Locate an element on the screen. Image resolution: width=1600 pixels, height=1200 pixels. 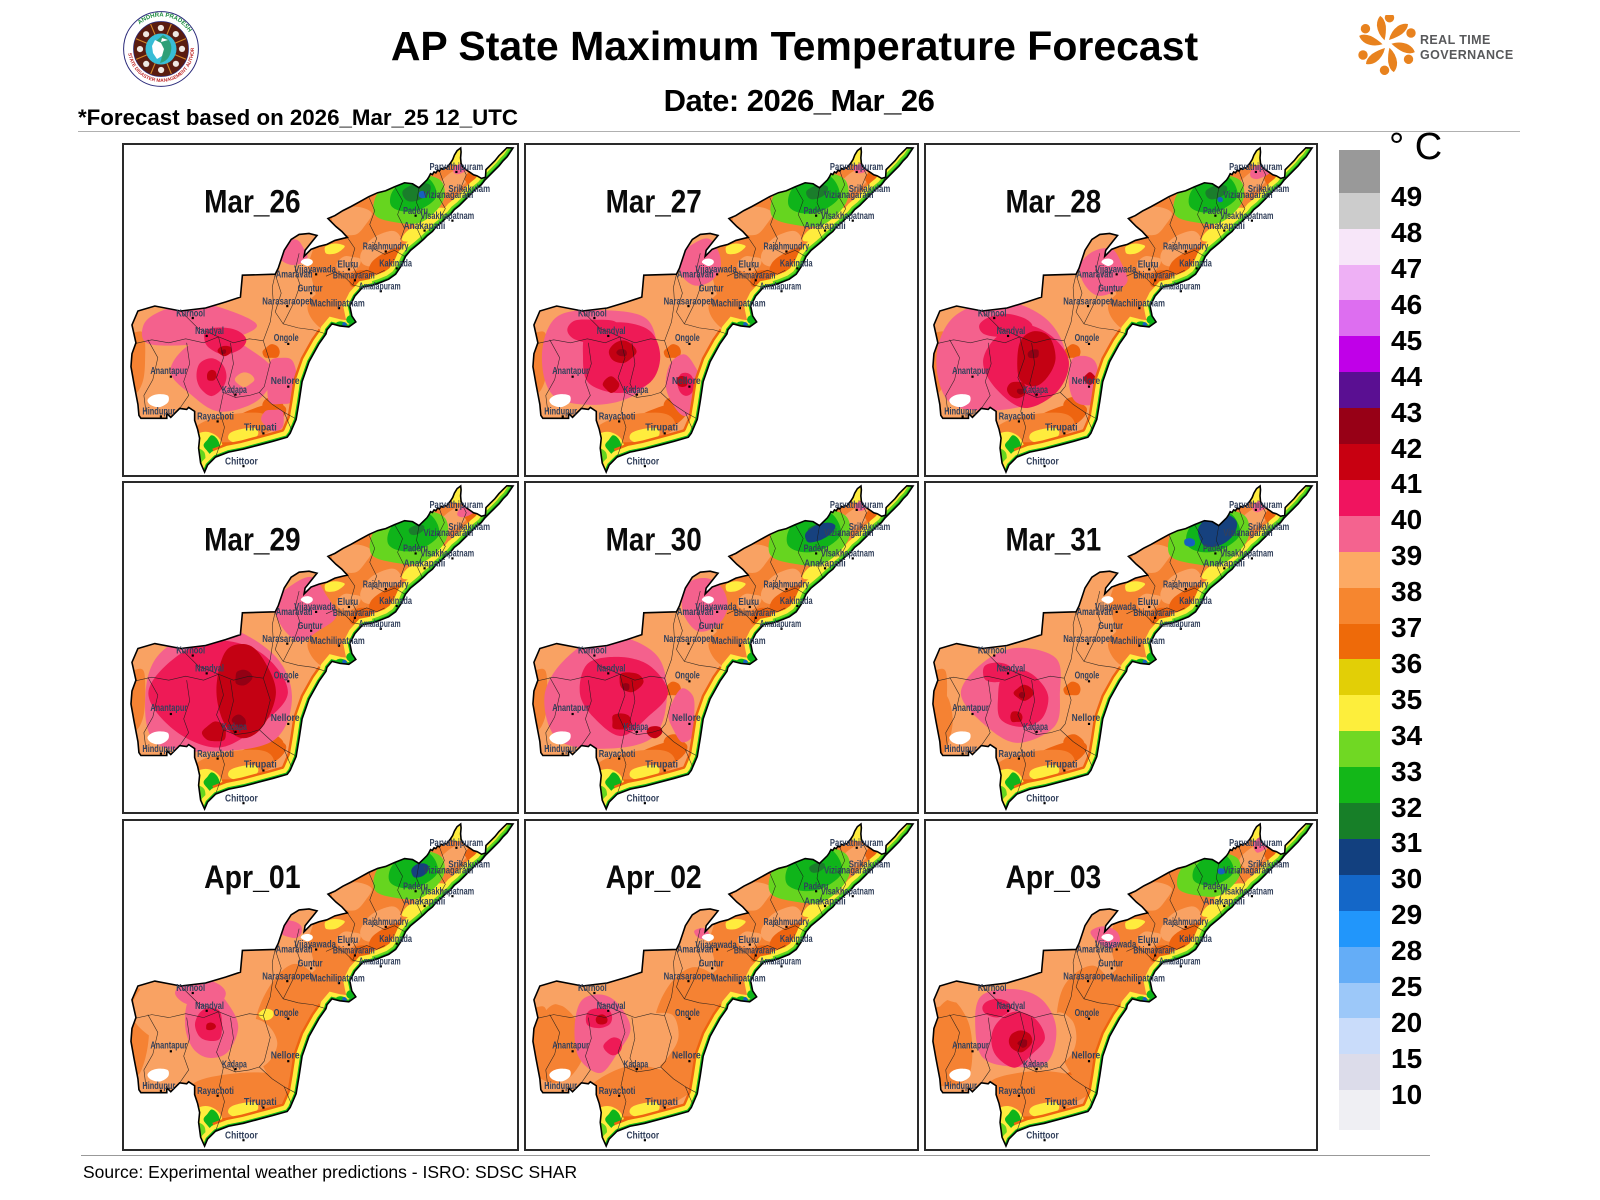
svg-text: Mar_26 is located at coordinates (252, 201).